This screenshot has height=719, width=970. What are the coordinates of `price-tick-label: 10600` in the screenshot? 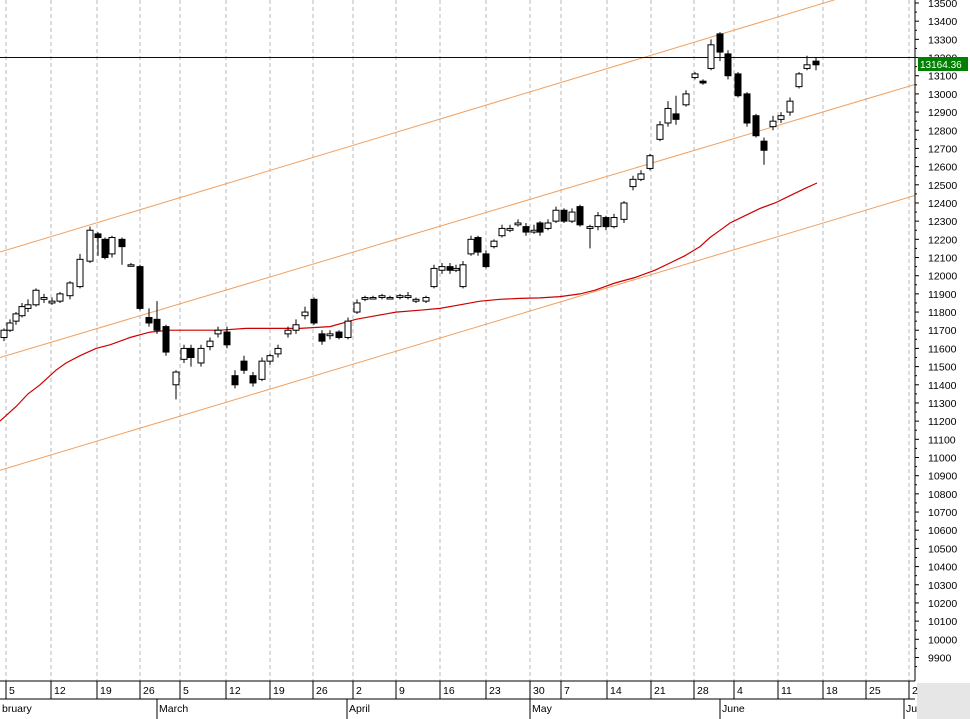 It's located at (942, 531).